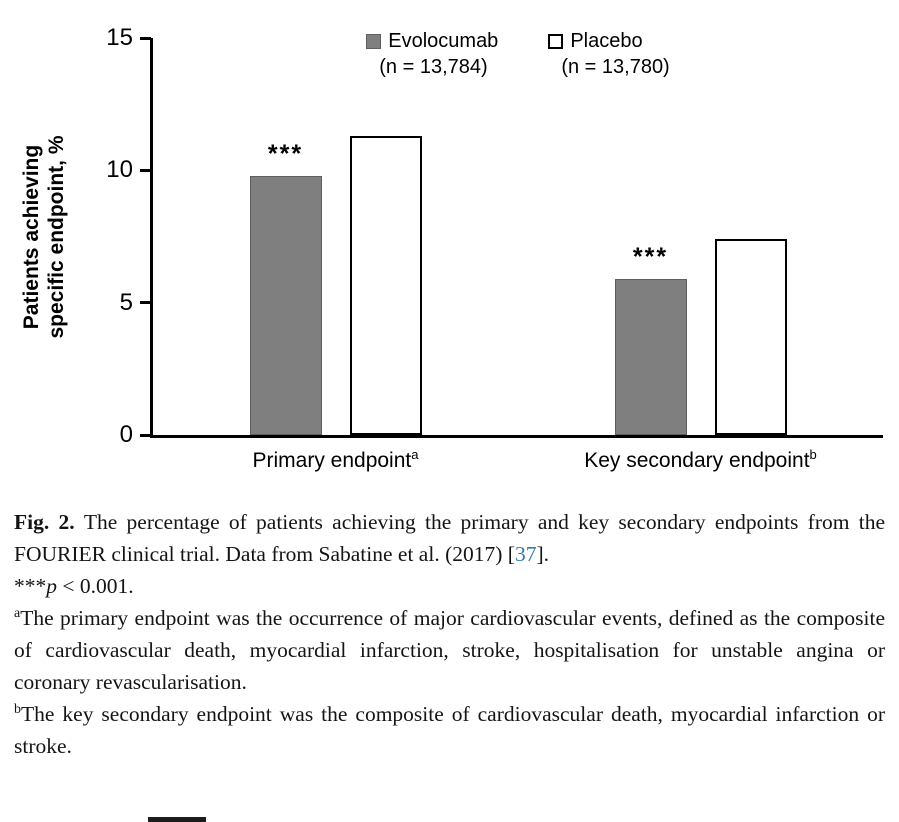  Describe the element at coordinates (44, 237) in the screenshot. I see `y-axis-title: Patients achieving specific endpoint, %` at that location.